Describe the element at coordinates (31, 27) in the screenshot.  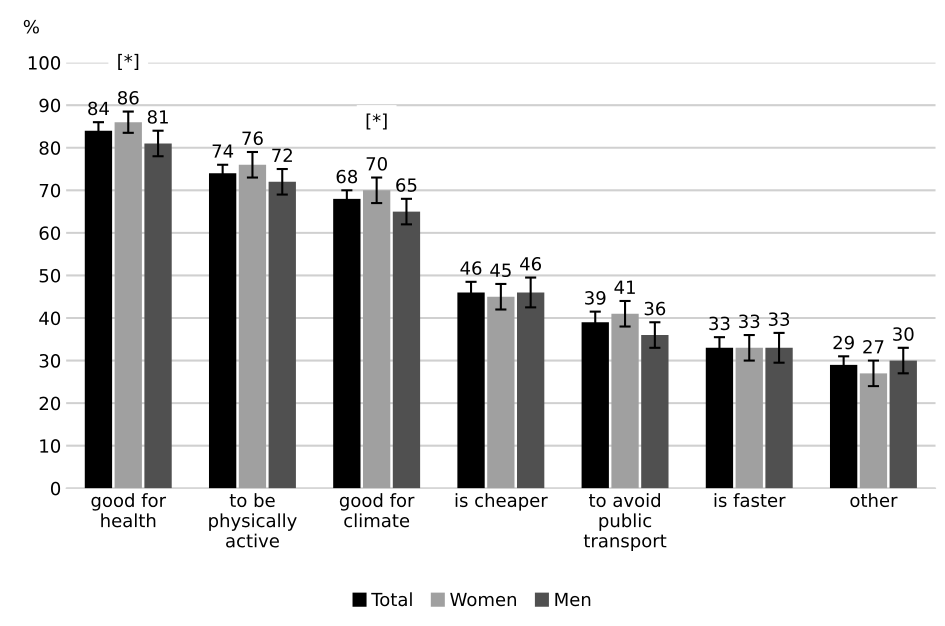
I see `y-axis-title: %` at that location.